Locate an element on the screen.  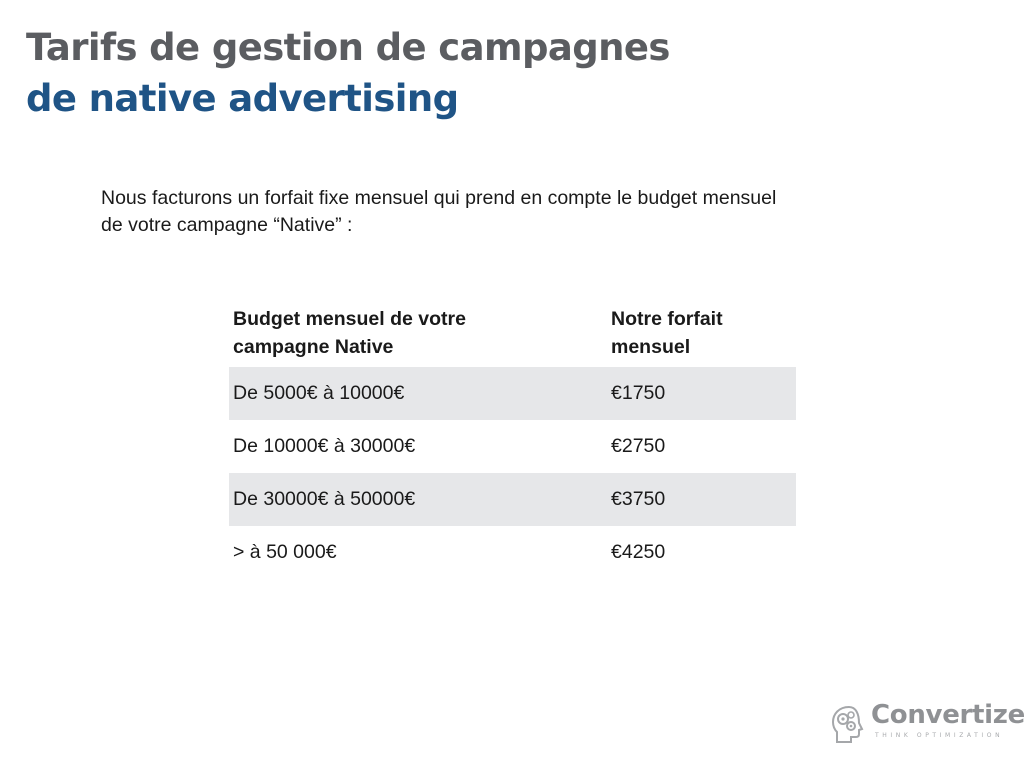
budget-cell: De 10000€ à 30000€ is located at coordinates (324, 446).